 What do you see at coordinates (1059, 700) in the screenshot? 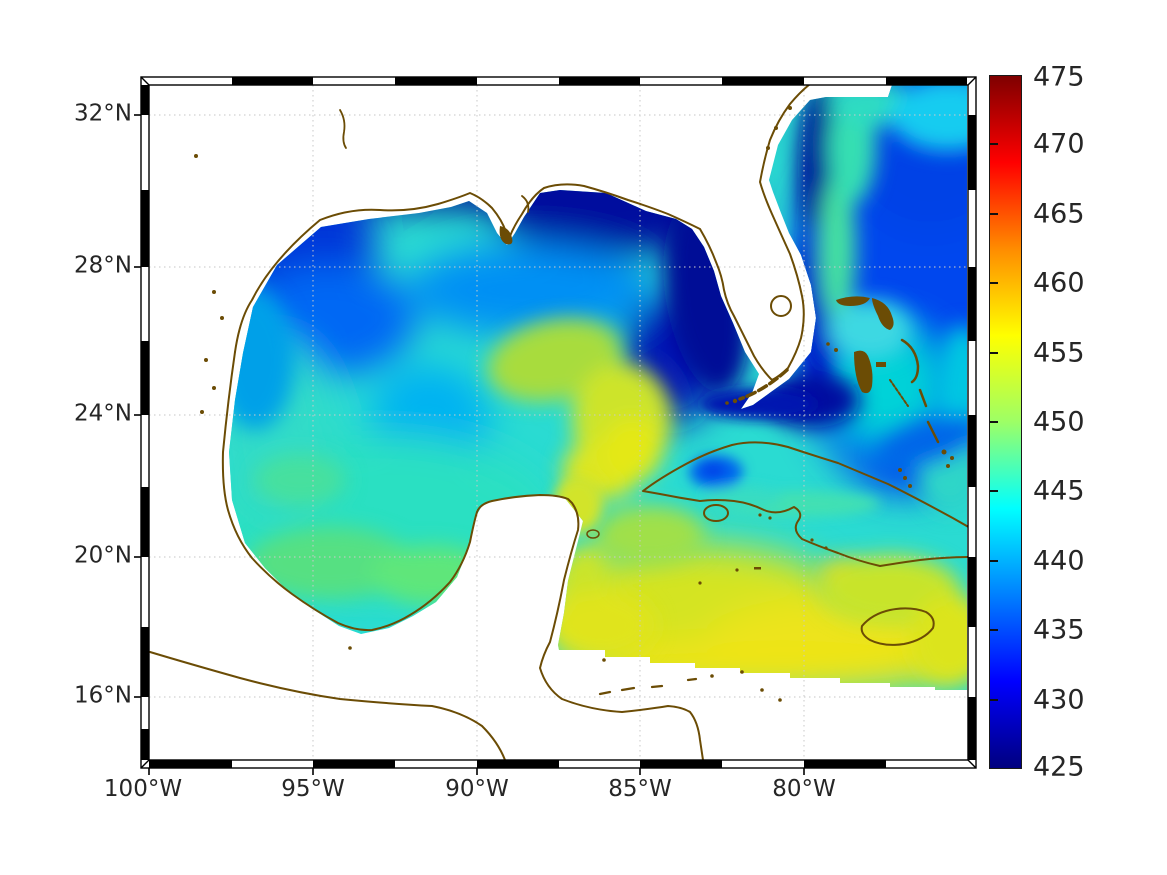
I see `colorbar-label-430: 430` at bounding box center [1059, 700].